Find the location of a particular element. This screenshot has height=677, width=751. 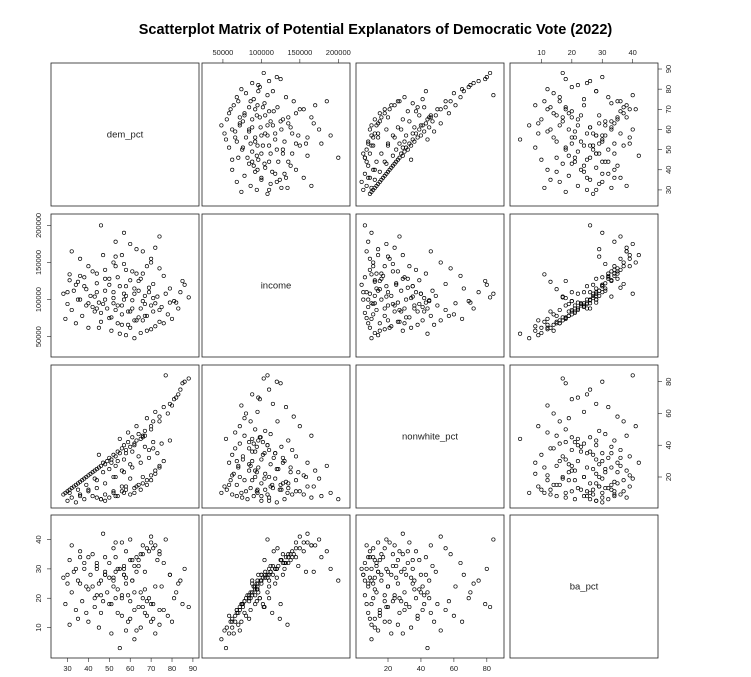

tick-label-bottom-dem_pct: 50 is located at coordinates (109, 668).